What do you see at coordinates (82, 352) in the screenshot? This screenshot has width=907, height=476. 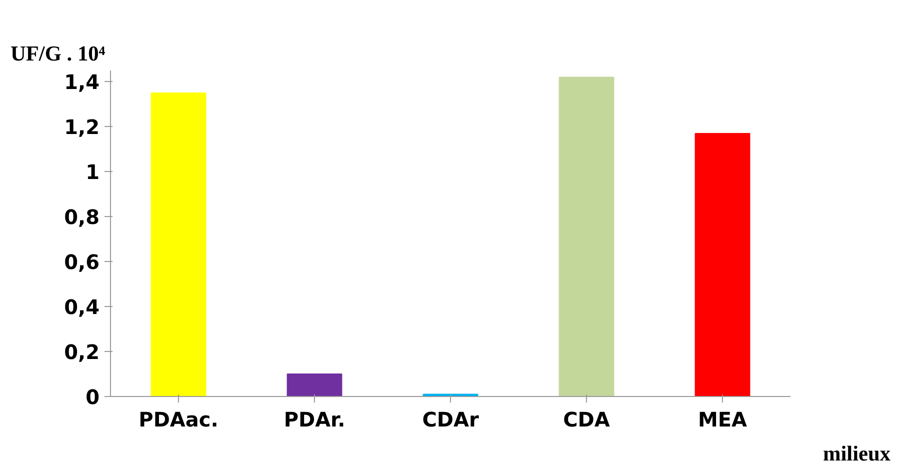 I see `y-tick-label: 0,2` at bounding box center [82, 352].